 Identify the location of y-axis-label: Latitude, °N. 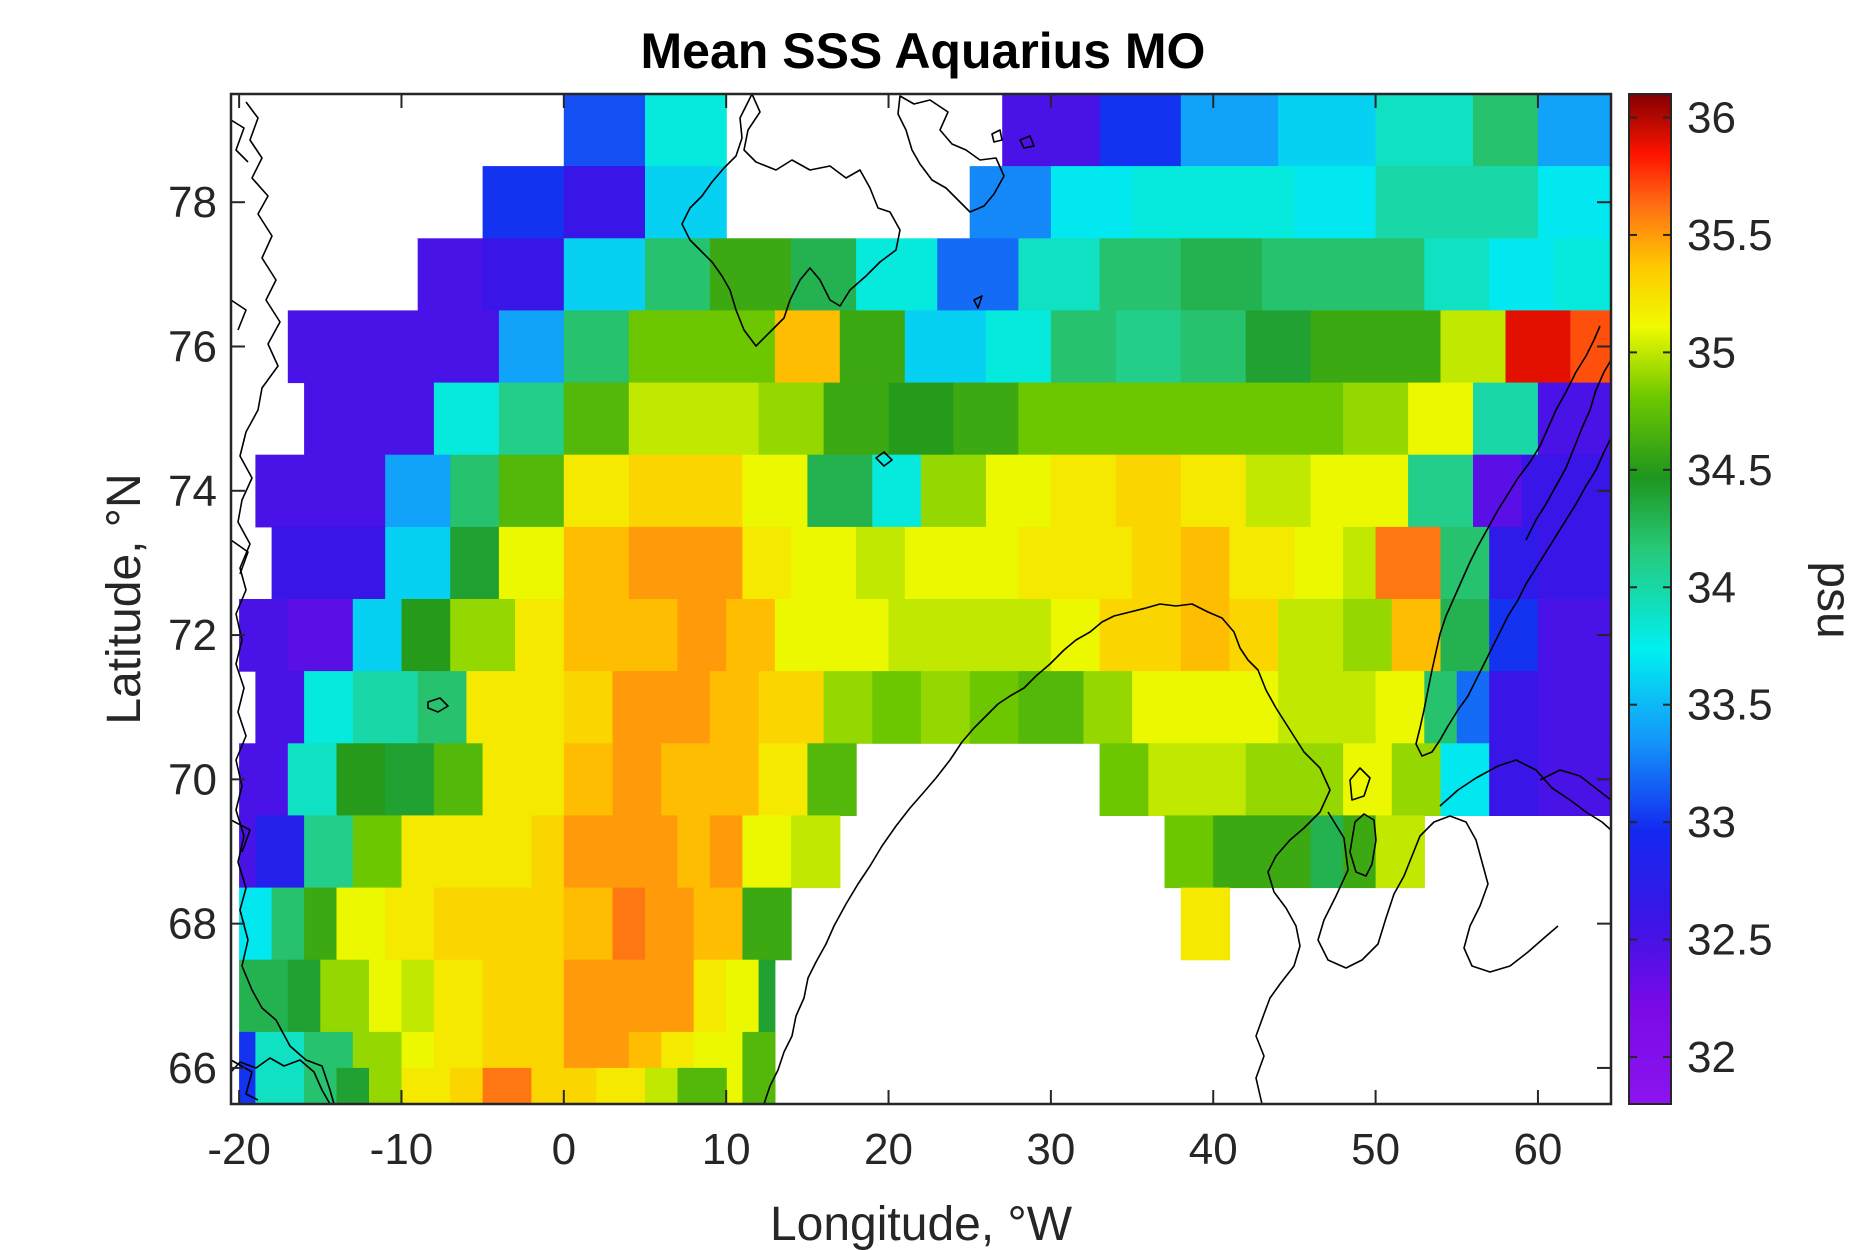
(124, 598).